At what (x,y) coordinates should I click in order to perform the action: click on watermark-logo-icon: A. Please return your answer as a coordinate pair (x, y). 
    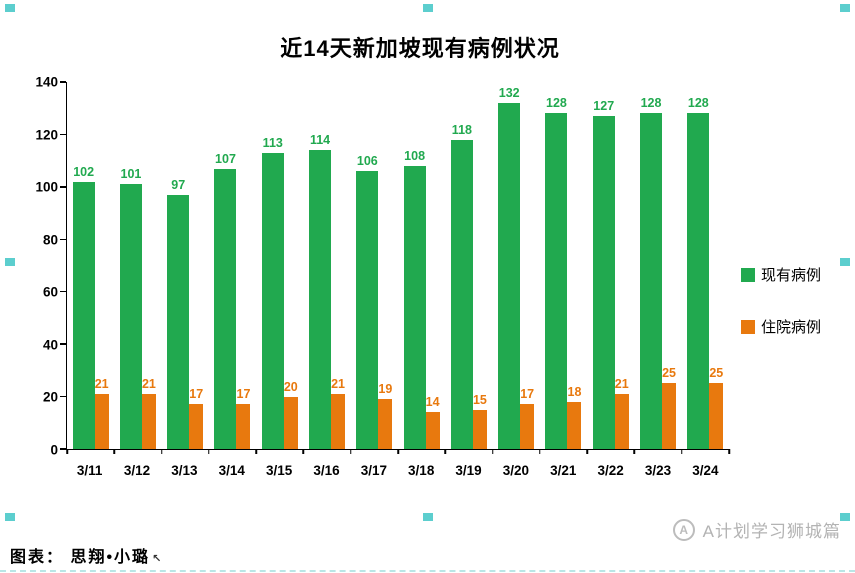
    Looking at the image, I should click on (683, 529).